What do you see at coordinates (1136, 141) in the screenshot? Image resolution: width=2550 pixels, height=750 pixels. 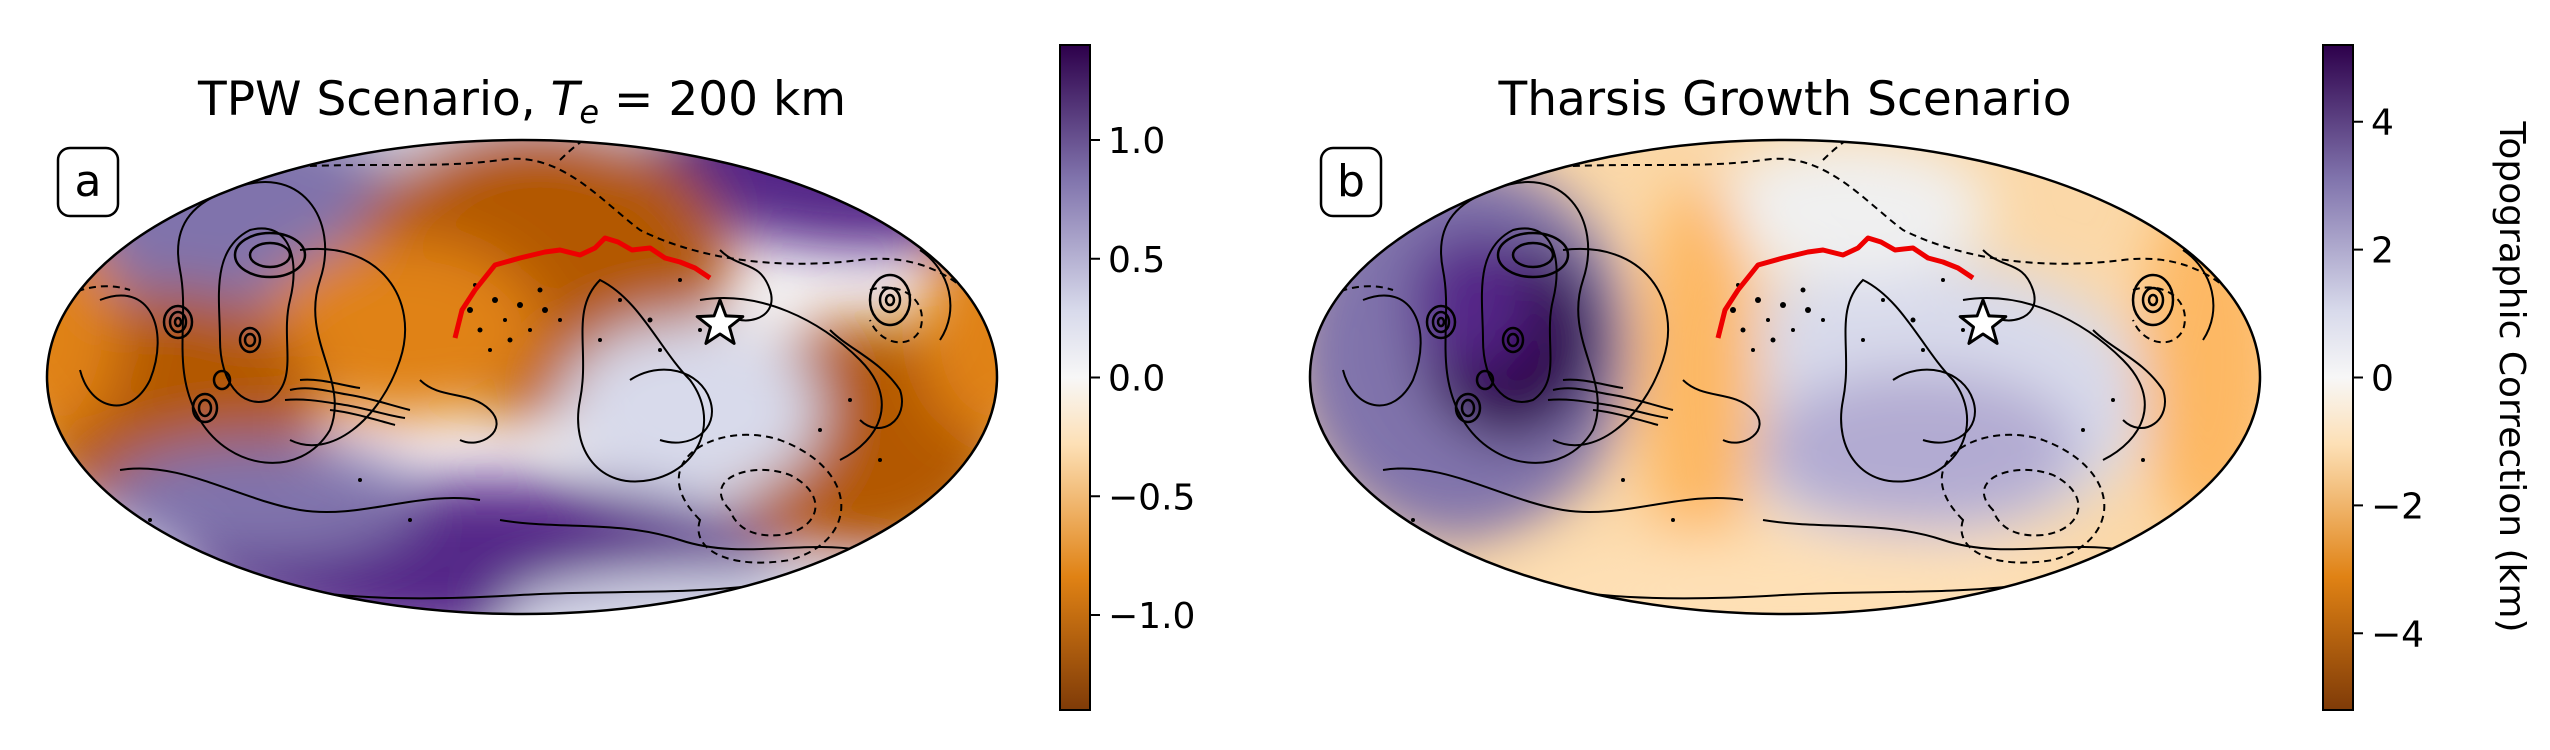 I see `colorbar-tick-label: 1.0` at bounding box center [1136, 141].